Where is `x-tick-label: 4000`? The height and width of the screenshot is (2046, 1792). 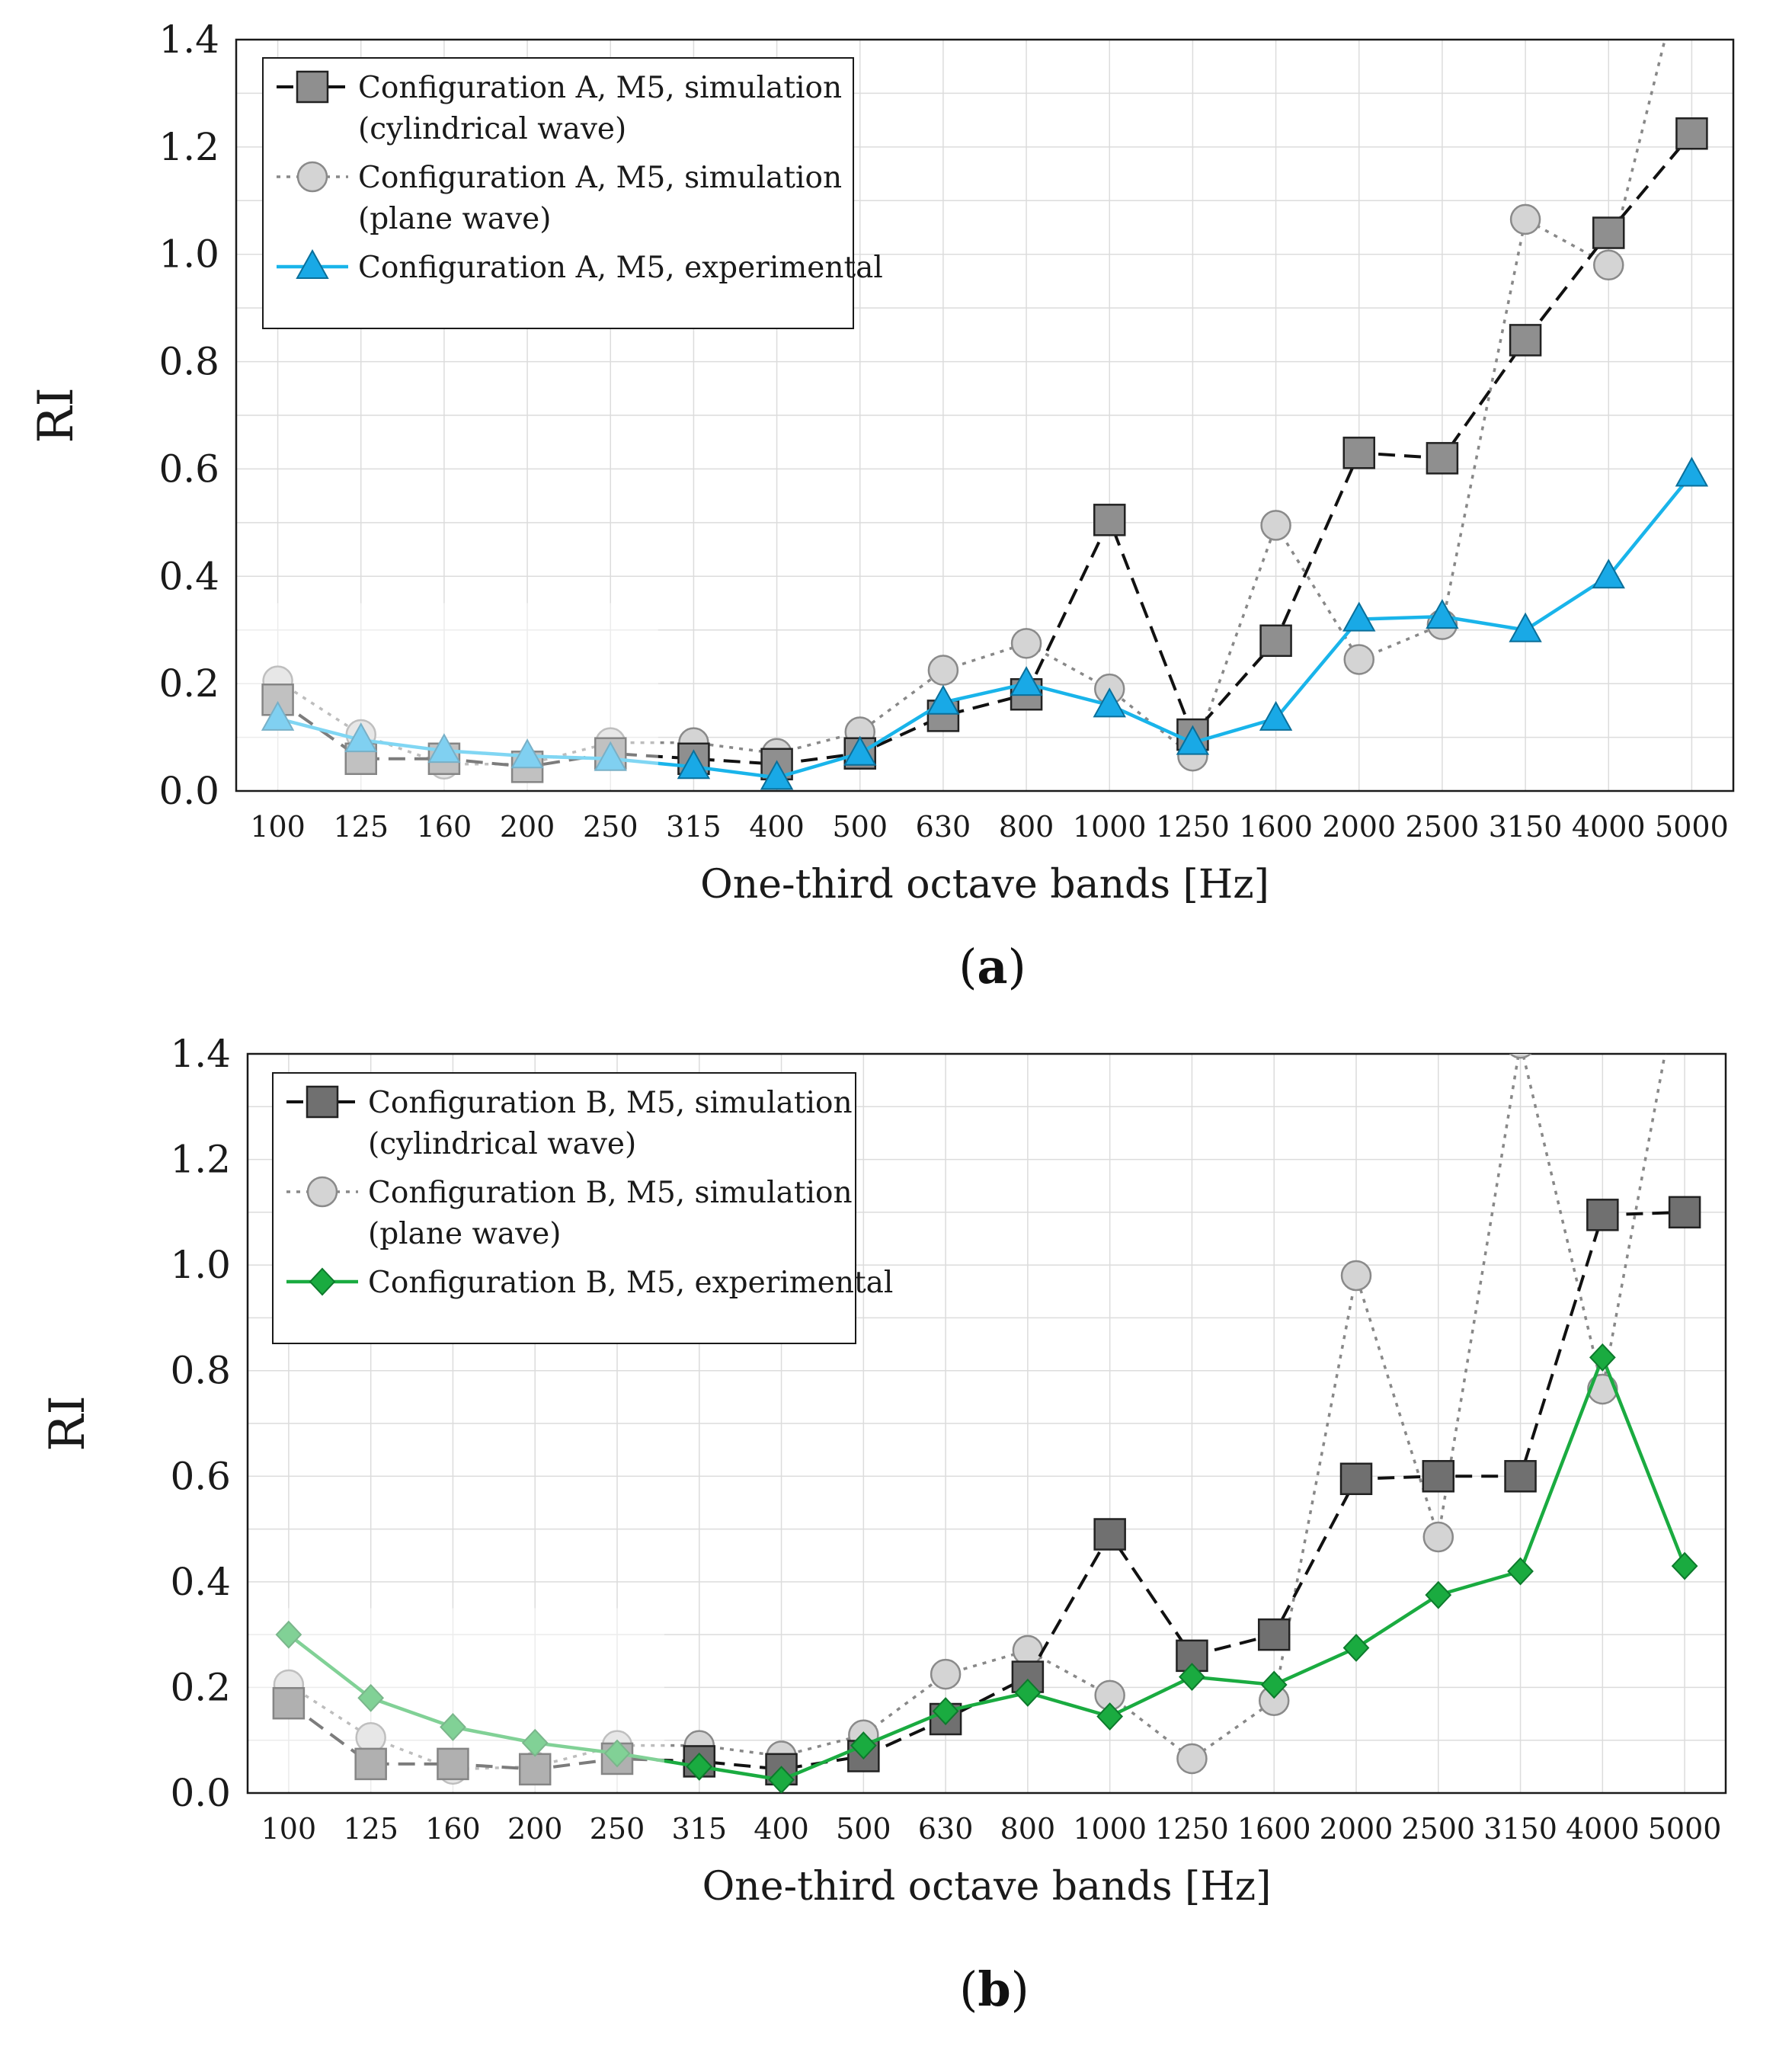 x-tick-label: 4000 is located at coordinates (1609, 827).